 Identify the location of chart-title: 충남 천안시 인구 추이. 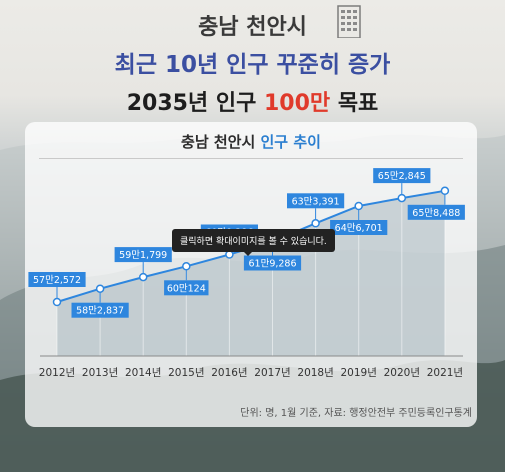
(251, 141).